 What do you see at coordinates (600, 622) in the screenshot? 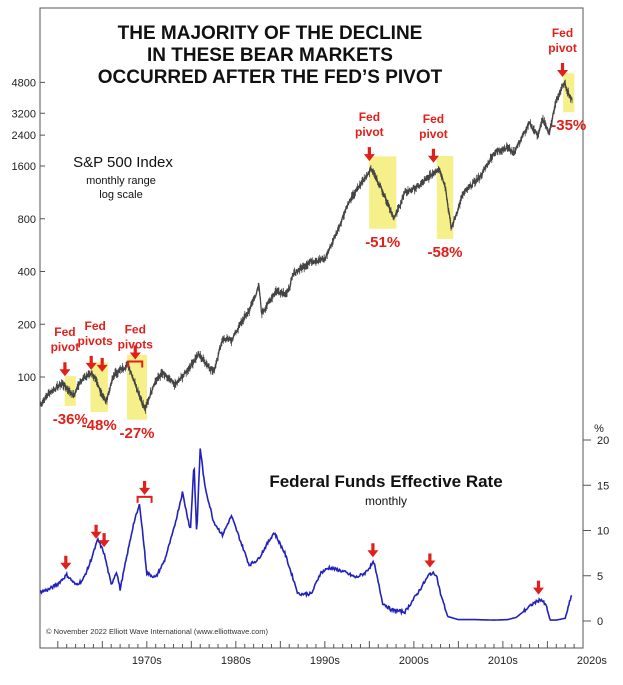
I see `rate-tick-0: 0` at bounding box center [600, 622].